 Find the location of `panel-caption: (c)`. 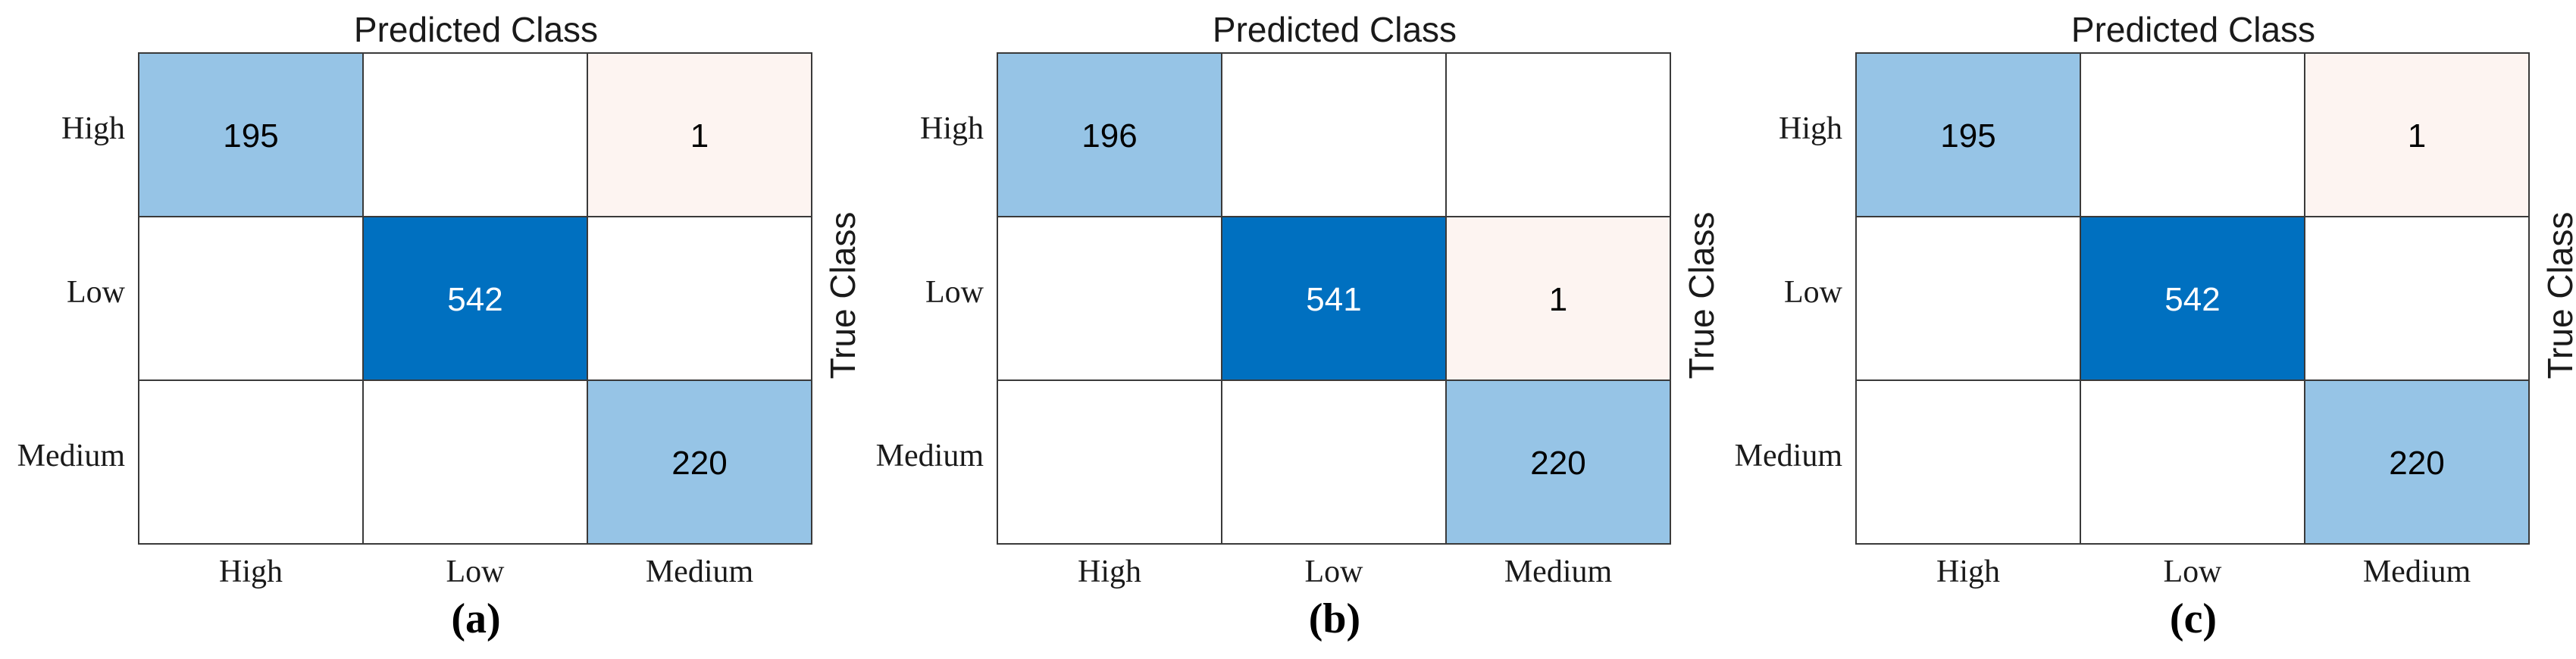

panel-caption: (c) is located at coordinates (2193, 619).